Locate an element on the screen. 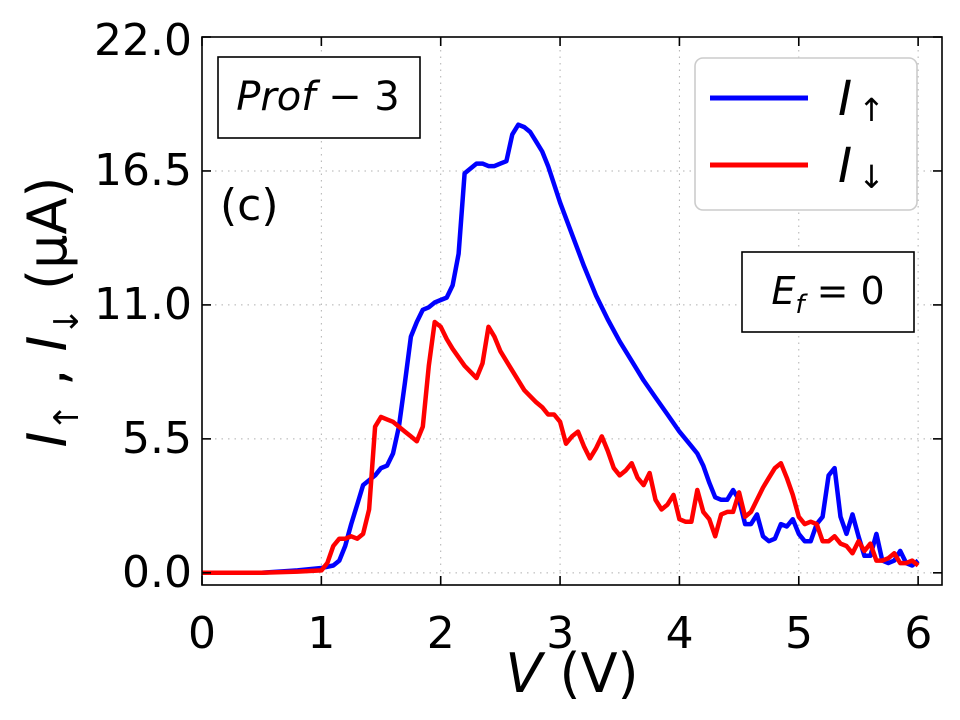  y-axis-unit: (μA) is located at coordinates (47, 242).